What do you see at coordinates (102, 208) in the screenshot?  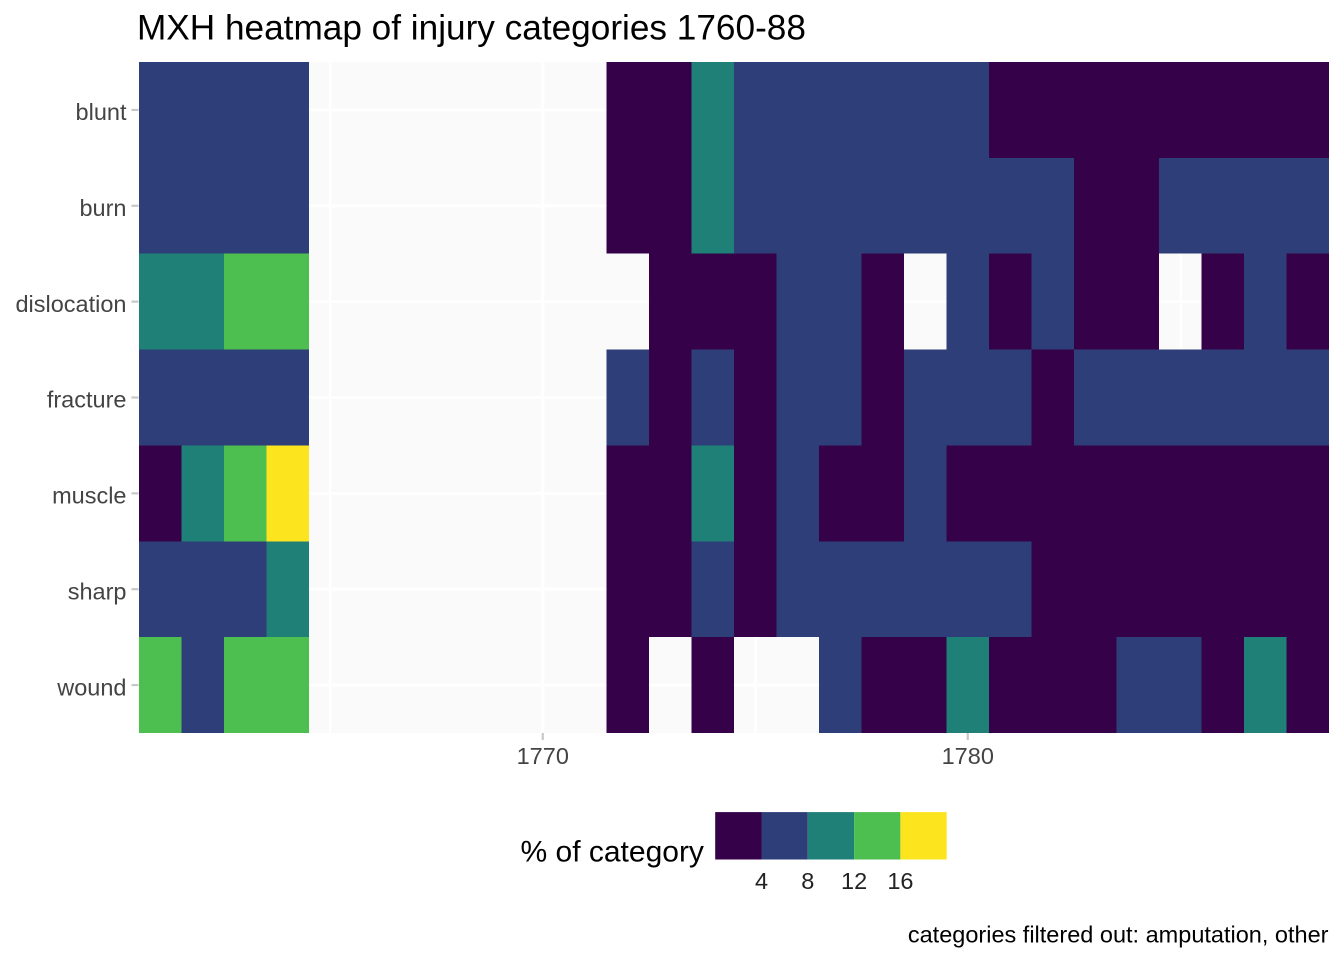 I see `svg-text: burn` at bounding box center [102, 208].